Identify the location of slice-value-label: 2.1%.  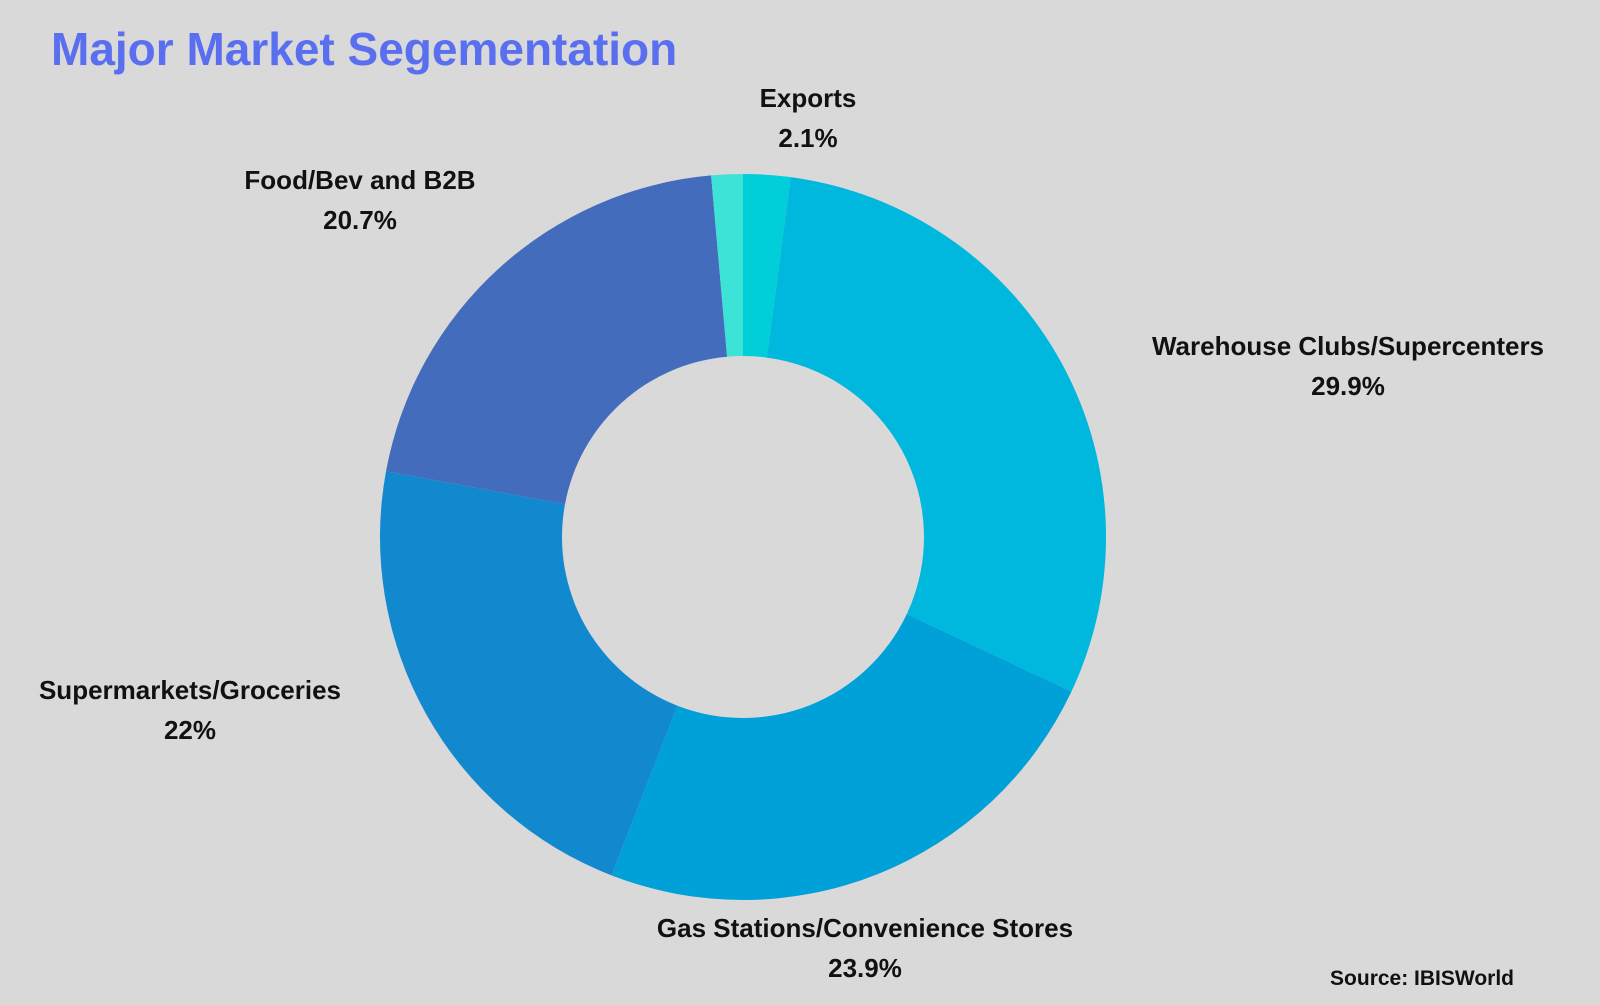
(807, 138).